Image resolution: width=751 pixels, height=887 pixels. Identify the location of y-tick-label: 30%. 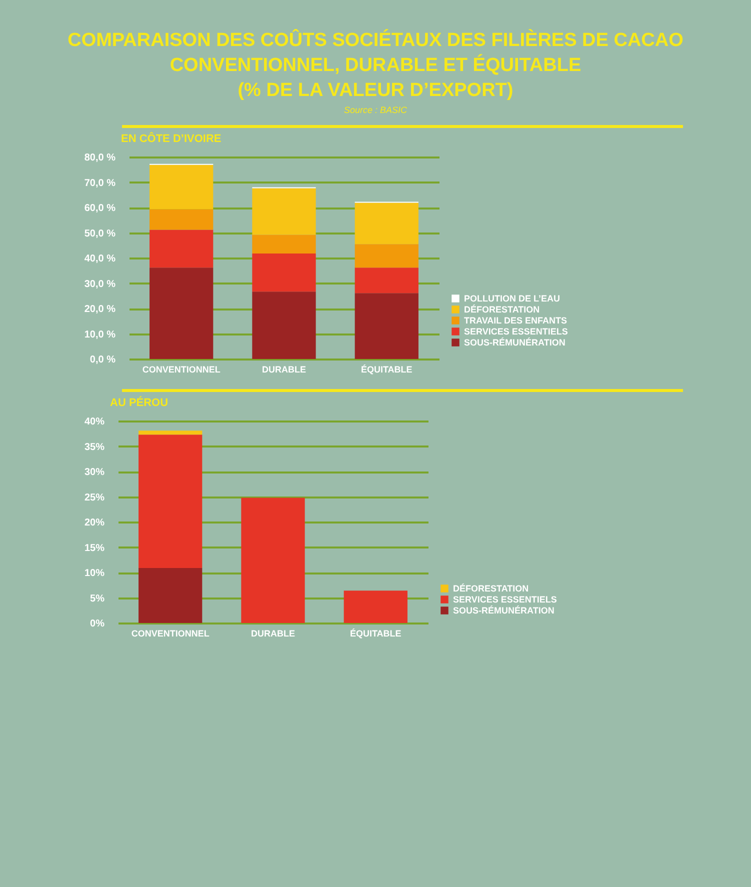
(94, 472).